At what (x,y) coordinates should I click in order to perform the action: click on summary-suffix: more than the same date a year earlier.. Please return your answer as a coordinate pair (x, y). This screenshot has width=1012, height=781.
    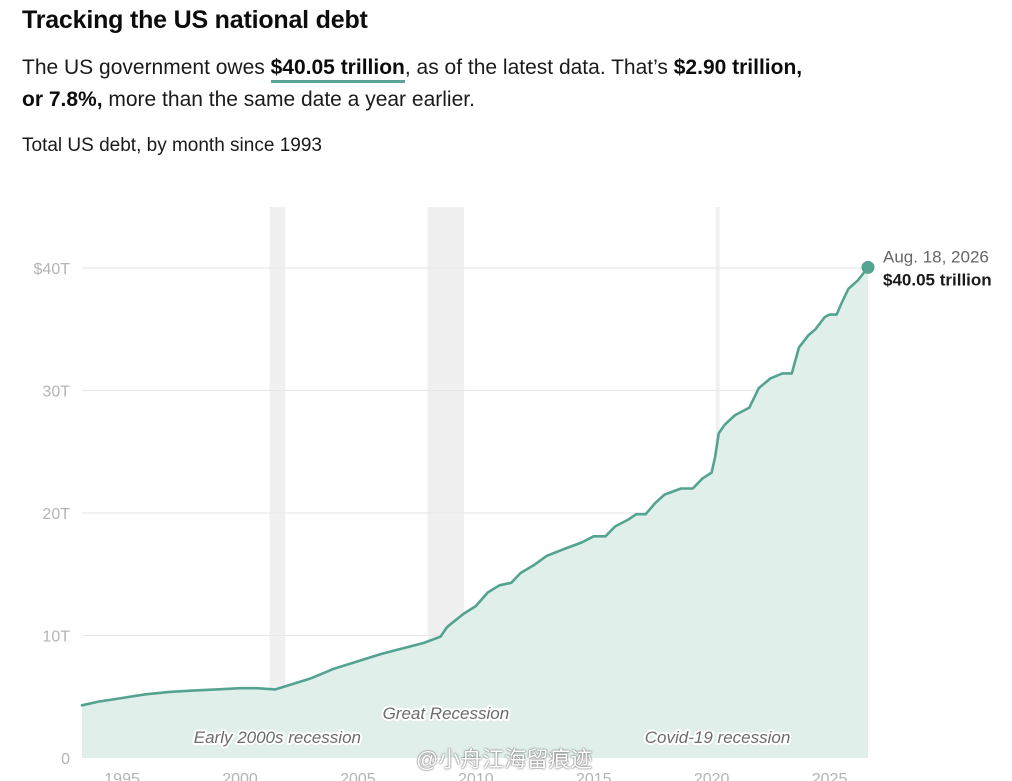
    Looking at the image, I should click on (288, 99).